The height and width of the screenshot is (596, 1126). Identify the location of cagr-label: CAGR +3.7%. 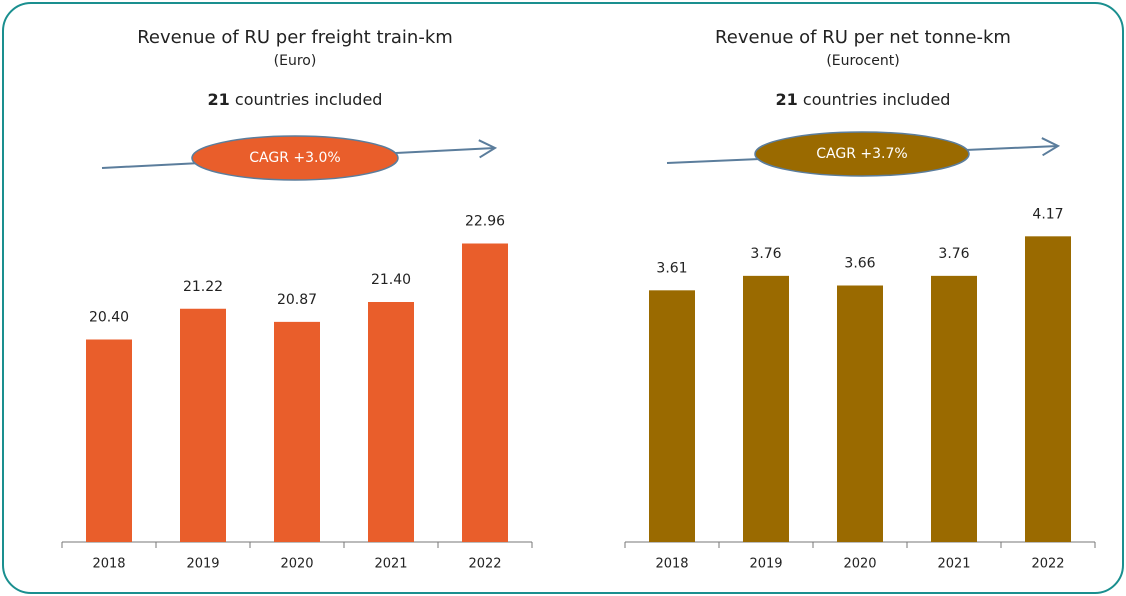
(861, 154).